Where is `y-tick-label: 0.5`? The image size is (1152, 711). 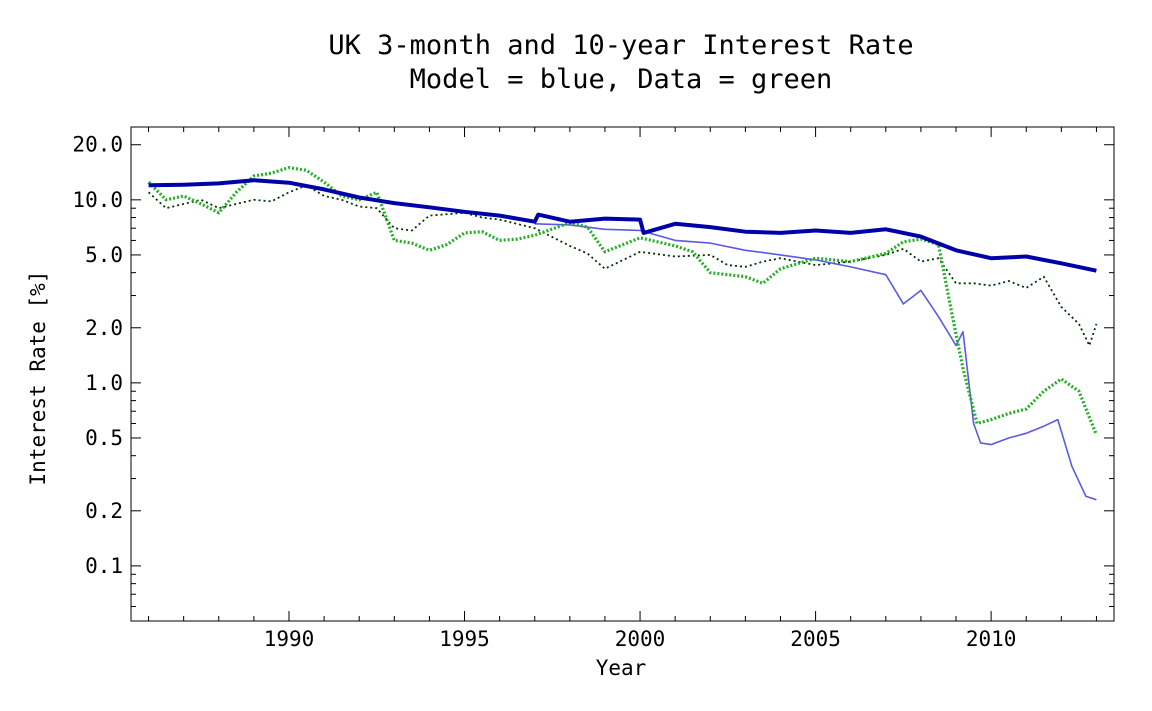
y-tick-label: 0.5 is located at coordinates (104, 438).